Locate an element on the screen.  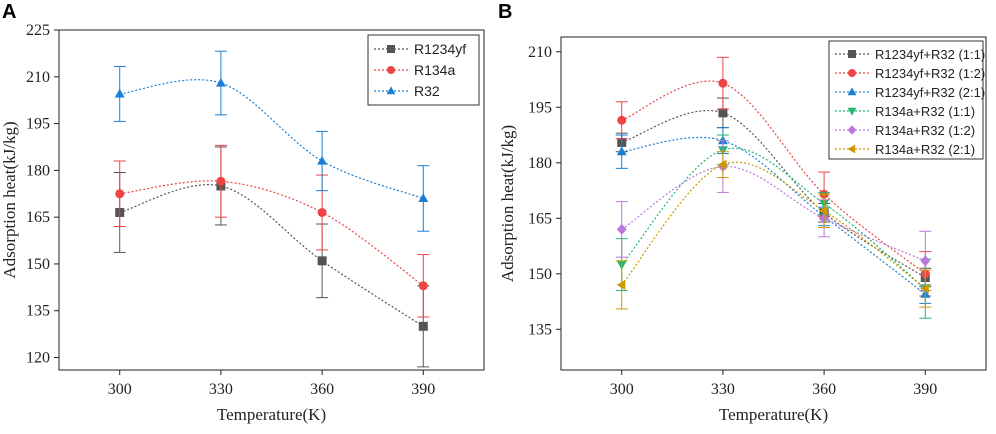
legend-label: R1234yf+R32 (2:1) is located at coordinates (930, 92).